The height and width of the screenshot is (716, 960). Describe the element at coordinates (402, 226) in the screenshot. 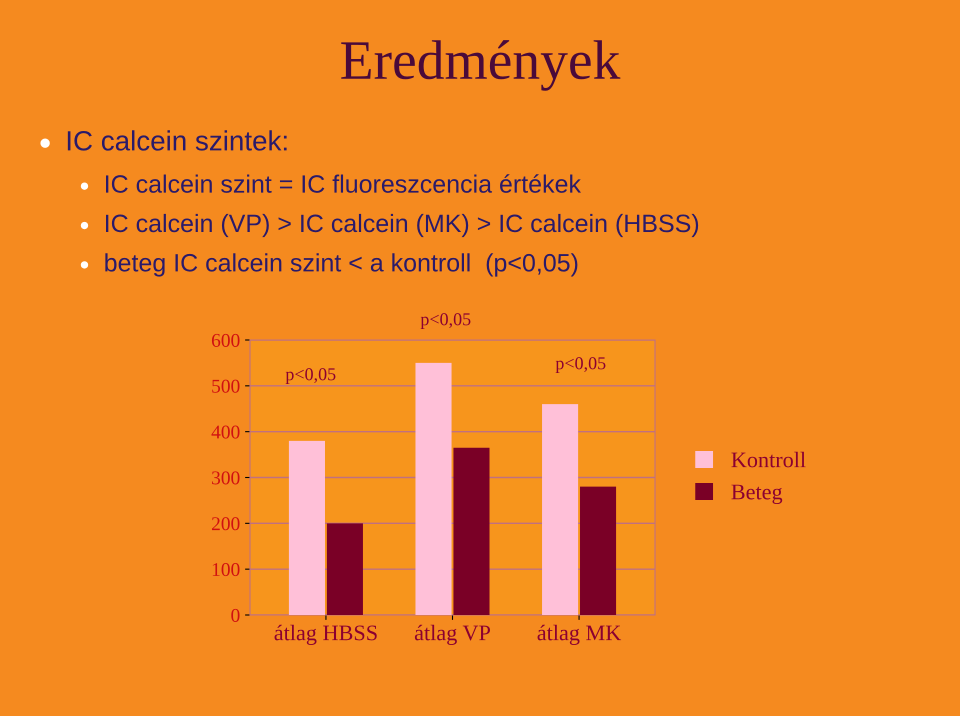

I see `text: IC calcein (VP) > IC calcein (MK) > IC calcein (HBSS)` at that location.